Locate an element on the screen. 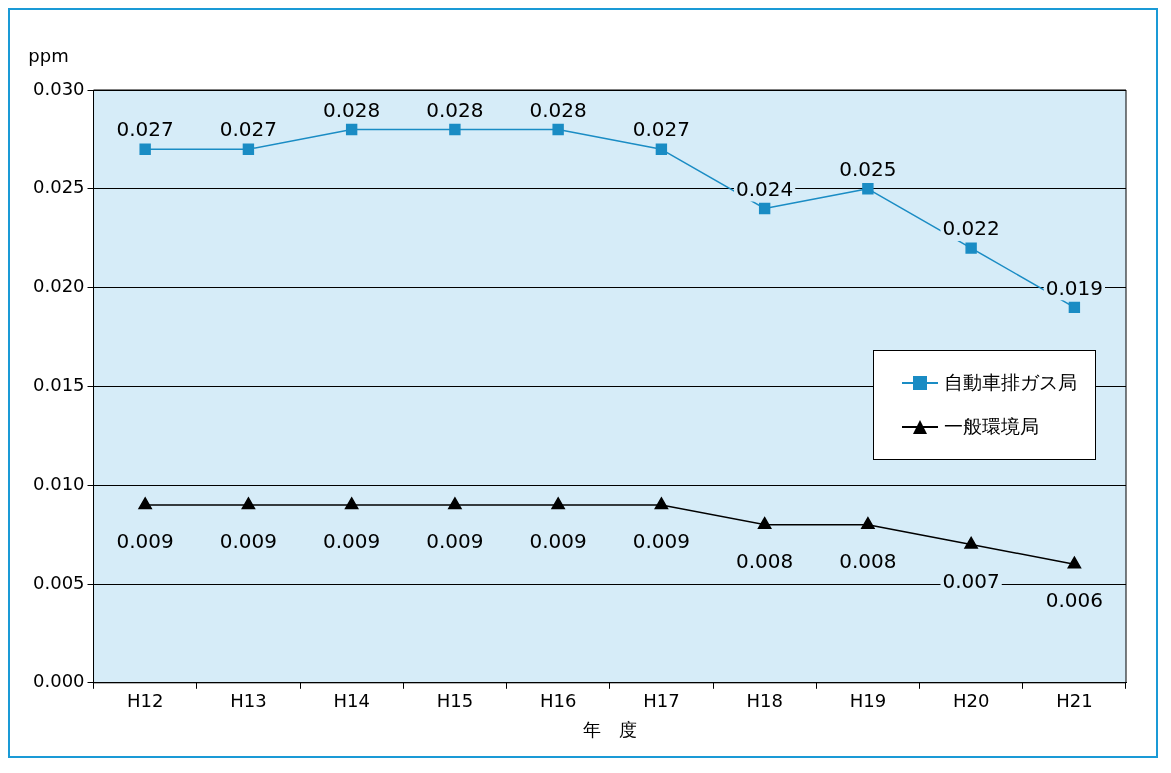  x-tick-label: H18 is located at coordinates (764, 701).